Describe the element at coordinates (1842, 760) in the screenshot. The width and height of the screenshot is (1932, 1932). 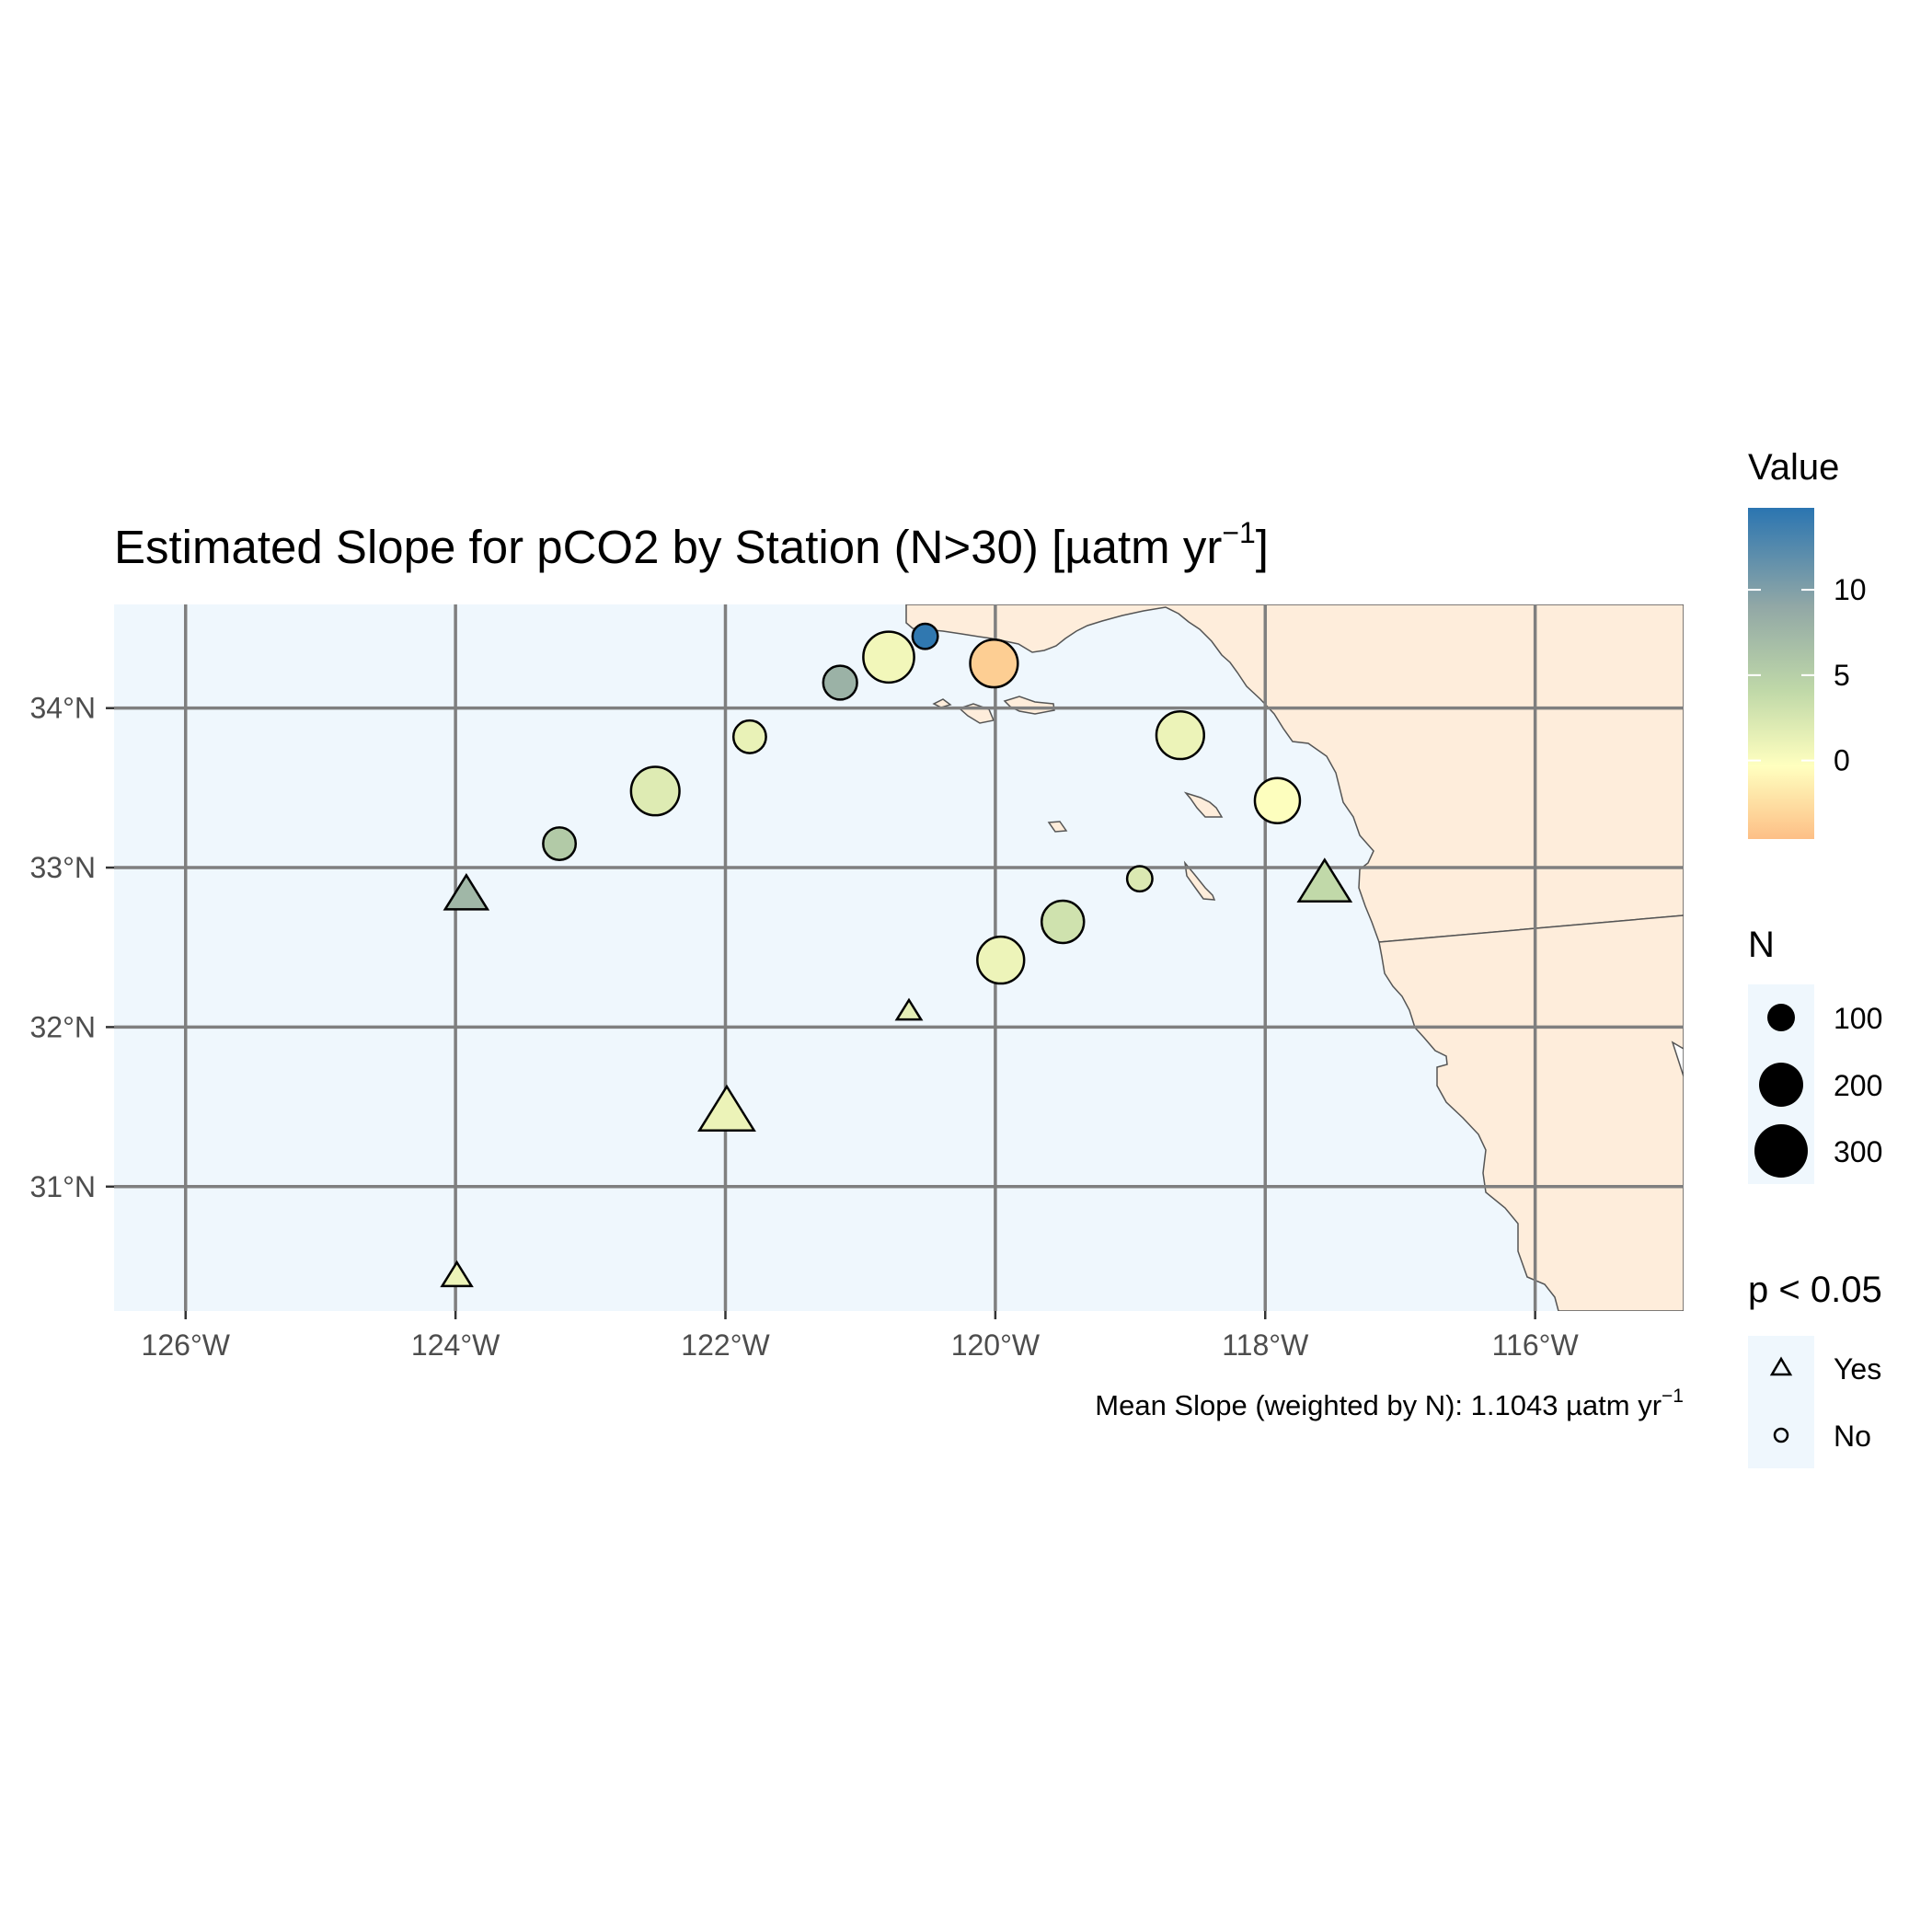
I see `colorbar-tick-label: 0` at that location.